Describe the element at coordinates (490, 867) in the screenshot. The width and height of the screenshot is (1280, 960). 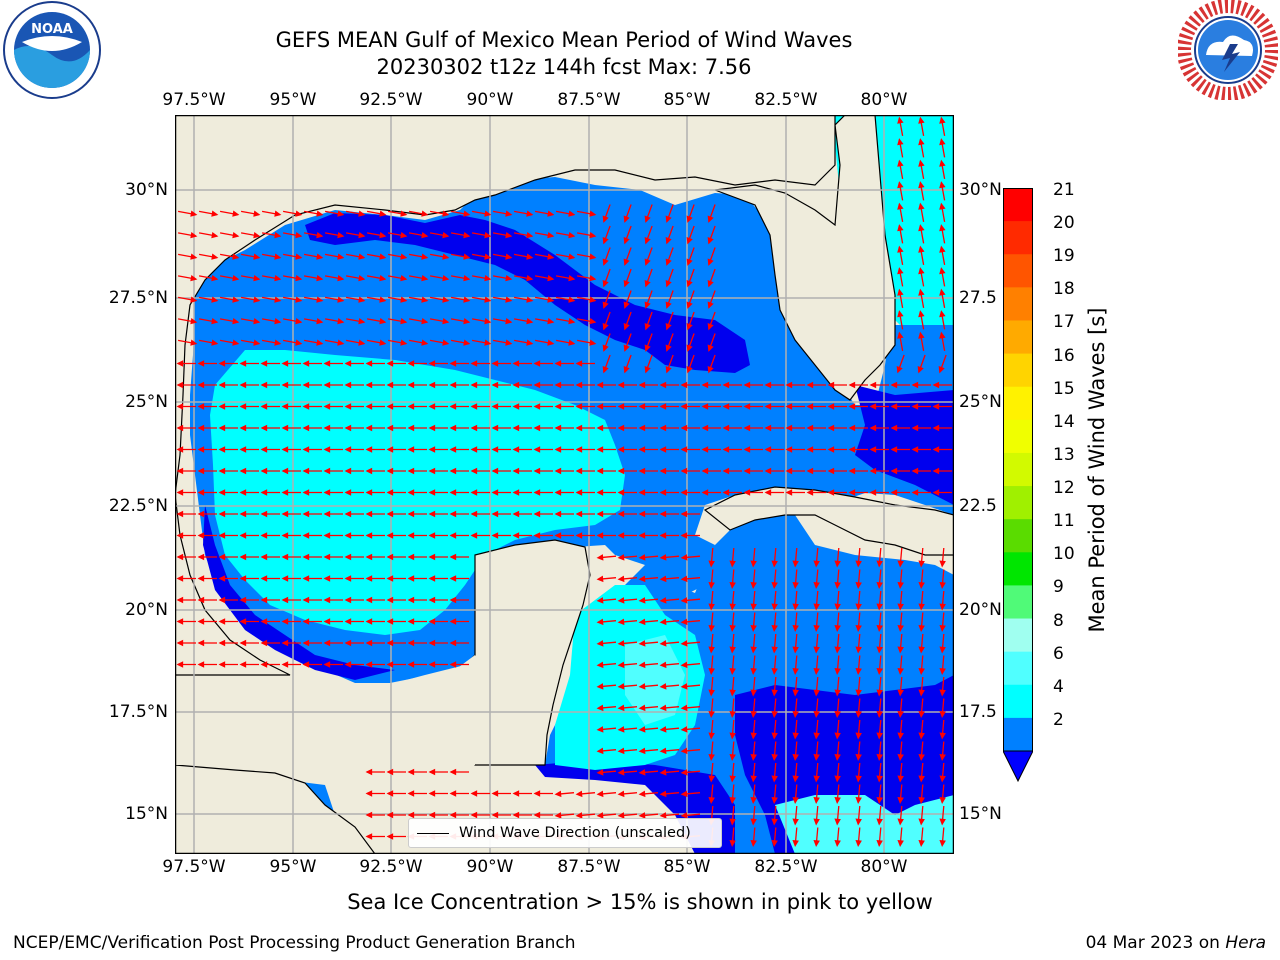
I see `lon-tick-bottom: 90°W` at that location.